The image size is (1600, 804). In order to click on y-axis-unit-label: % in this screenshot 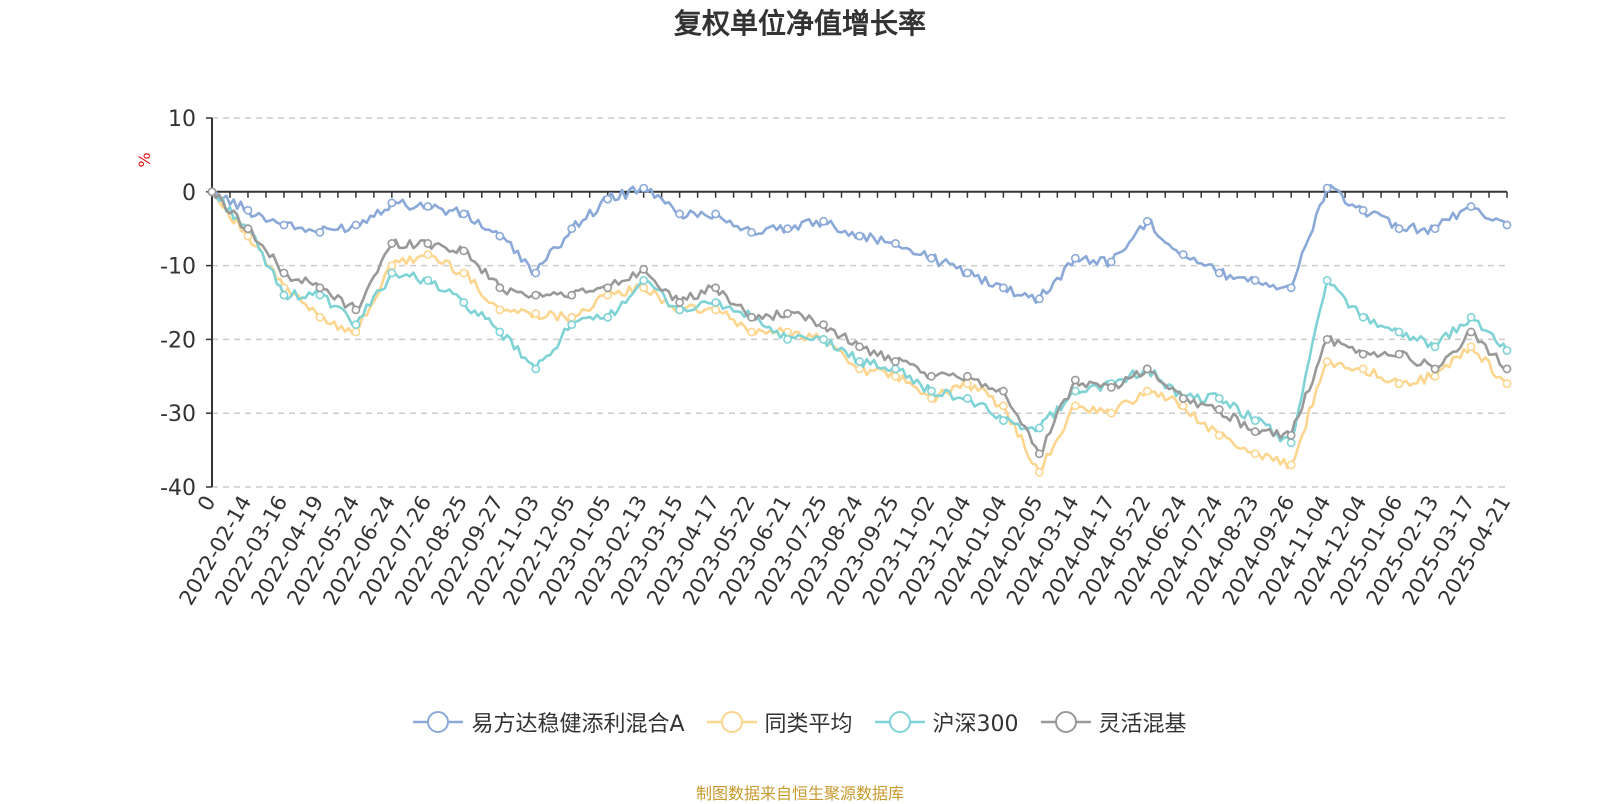, I will do `click(144, 159)`.